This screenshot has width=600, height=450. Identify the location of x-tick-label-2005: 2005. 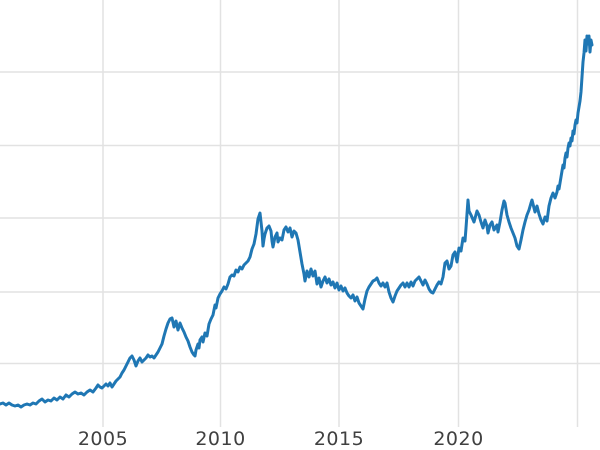
(103, 439).